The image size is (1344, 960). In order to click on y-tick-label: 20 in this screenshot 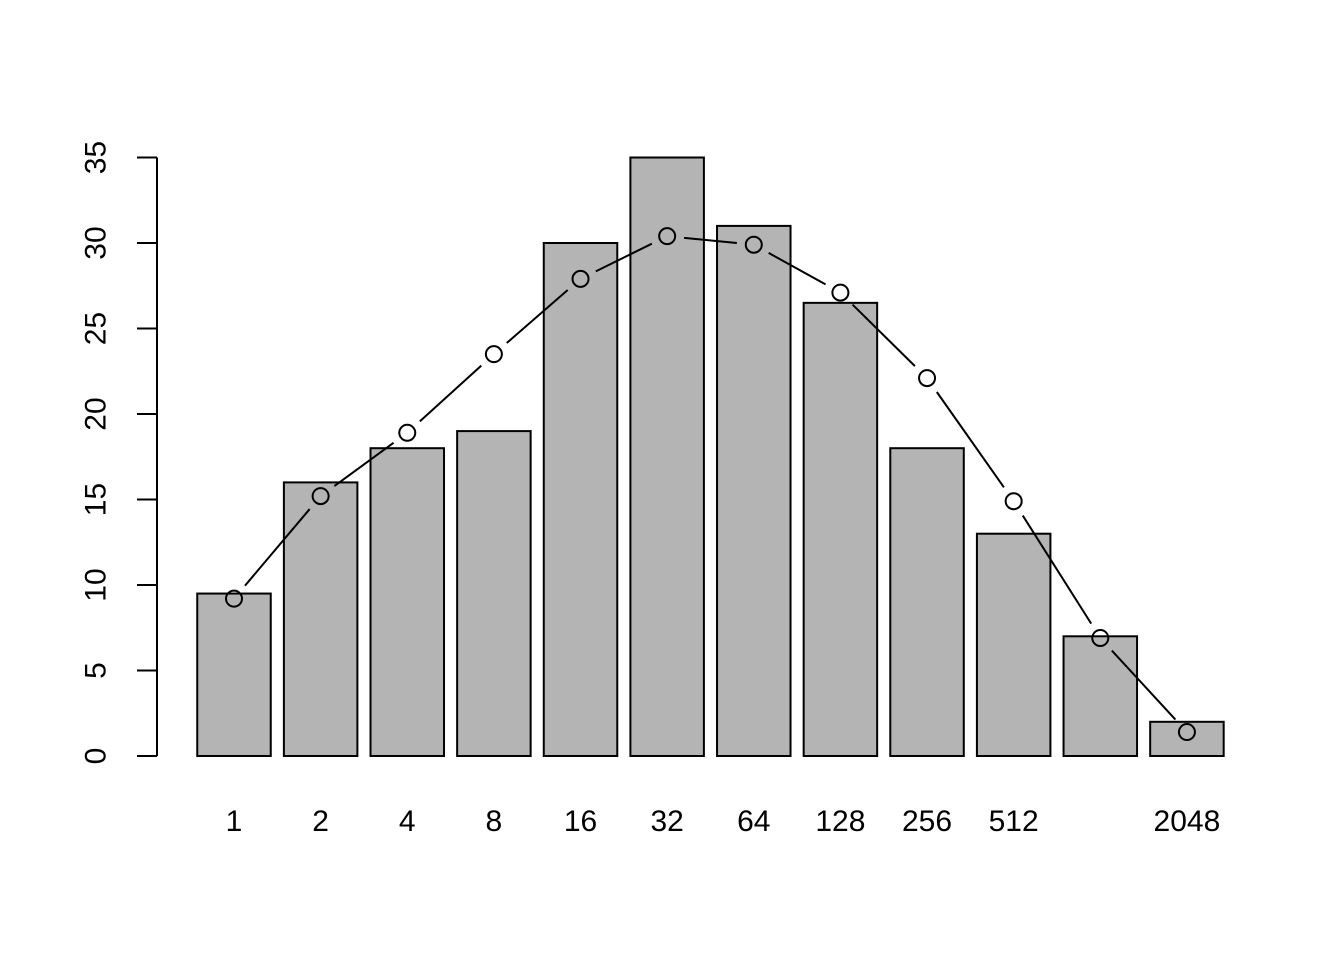, I will do `click(96, 413)`.